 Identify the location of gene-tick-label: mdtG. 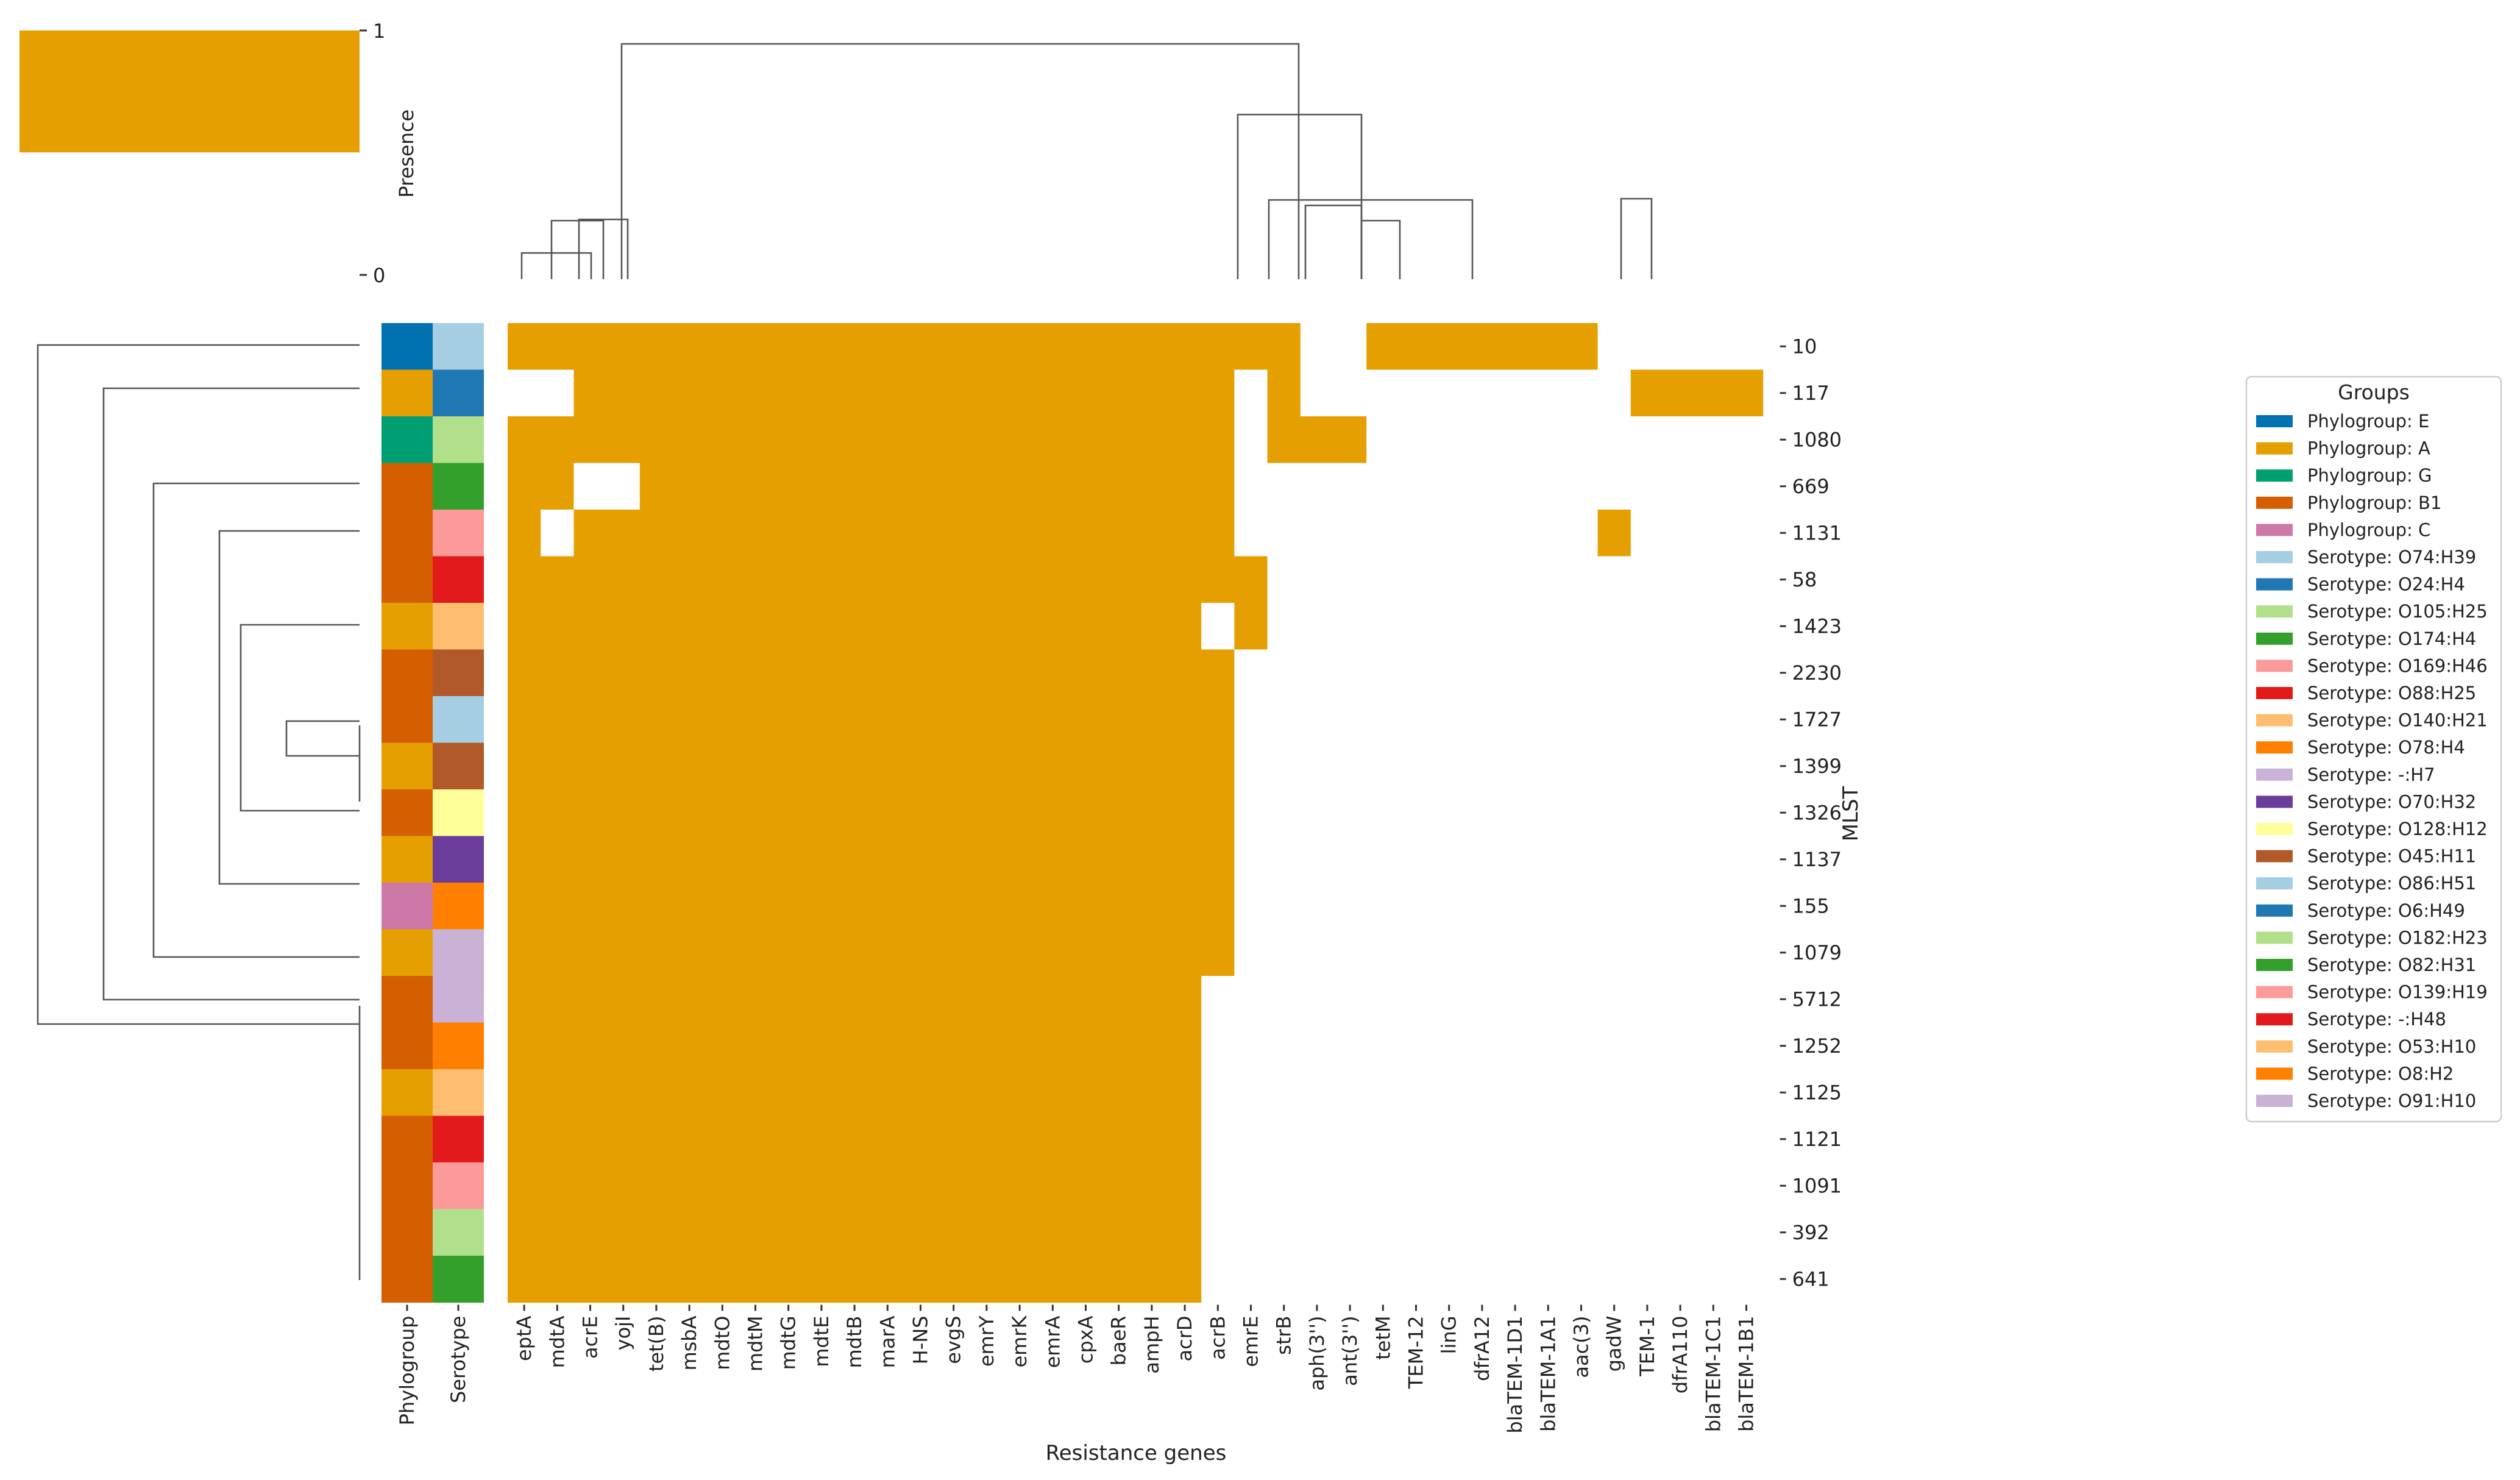
(789, 1343).